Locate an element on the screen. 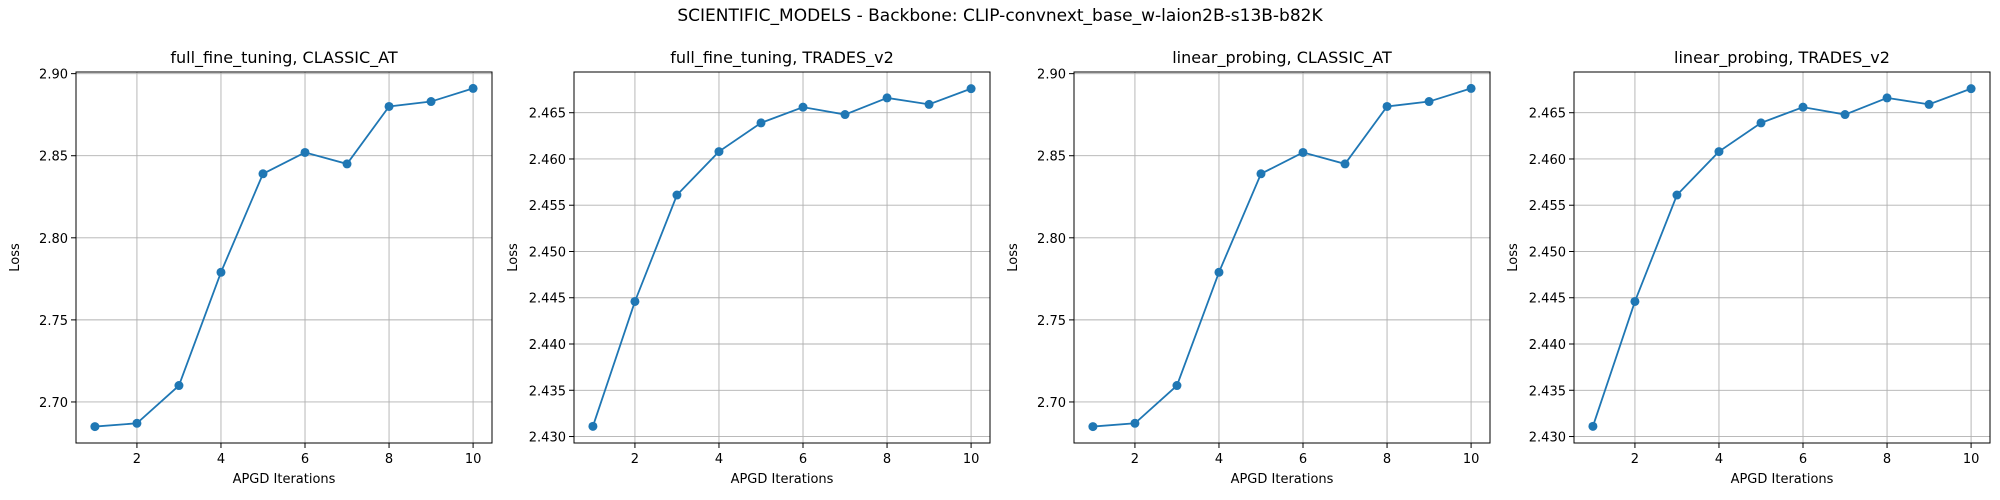 The width and height of the screenshot is (2000, 500). y-tick-label: 2.70 is located at coordinates (1051, 403).